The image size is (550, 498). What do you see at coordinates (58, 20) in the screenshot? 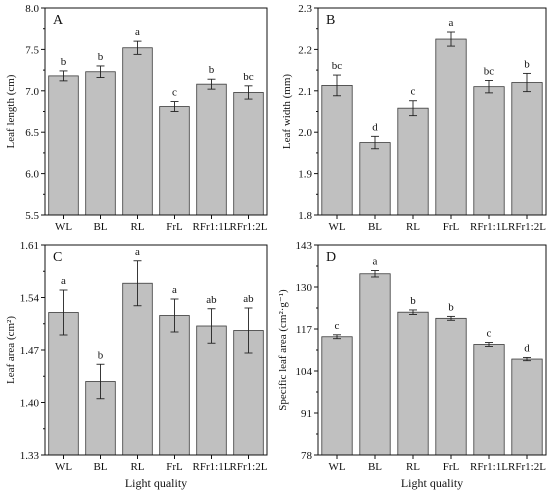
I see `panel-letter: A` at bounding box center [58, 20].